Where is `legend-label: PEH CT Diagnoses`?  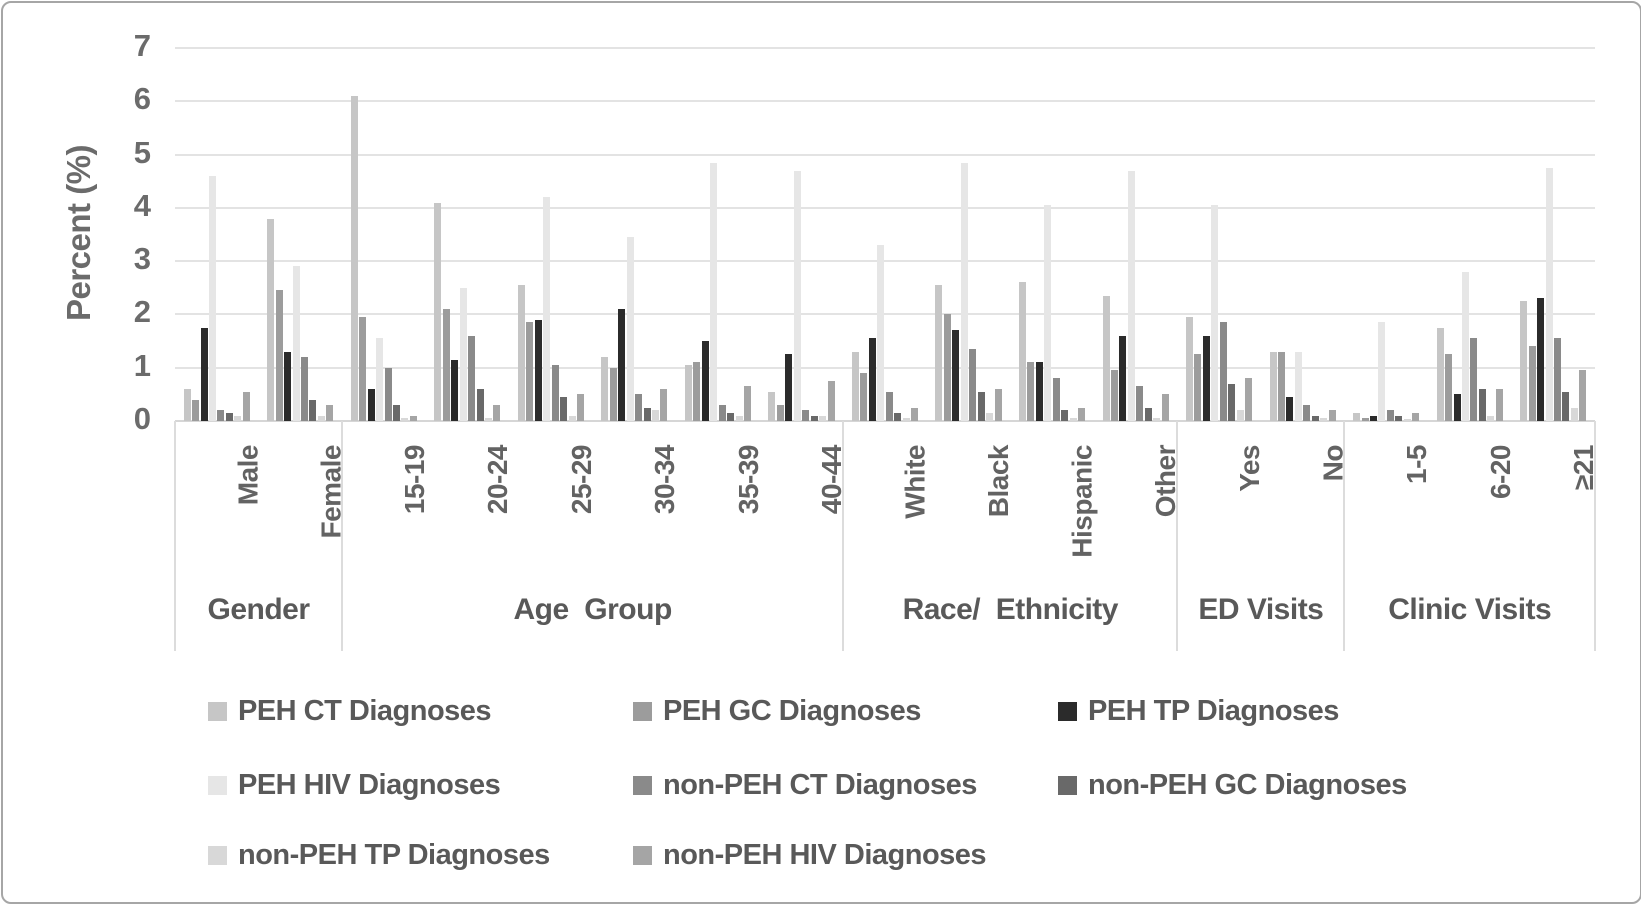 legend-label: PEH CT Diagnoses is located at coordinates (365, 710).